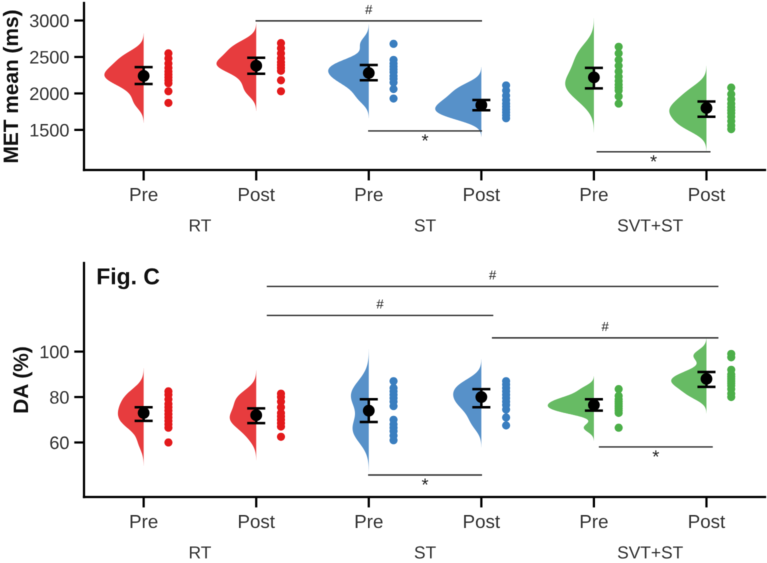 The height and width of the screenshot is (563, 767). I want to click on y-tick-label: 80, so click(59, 397).